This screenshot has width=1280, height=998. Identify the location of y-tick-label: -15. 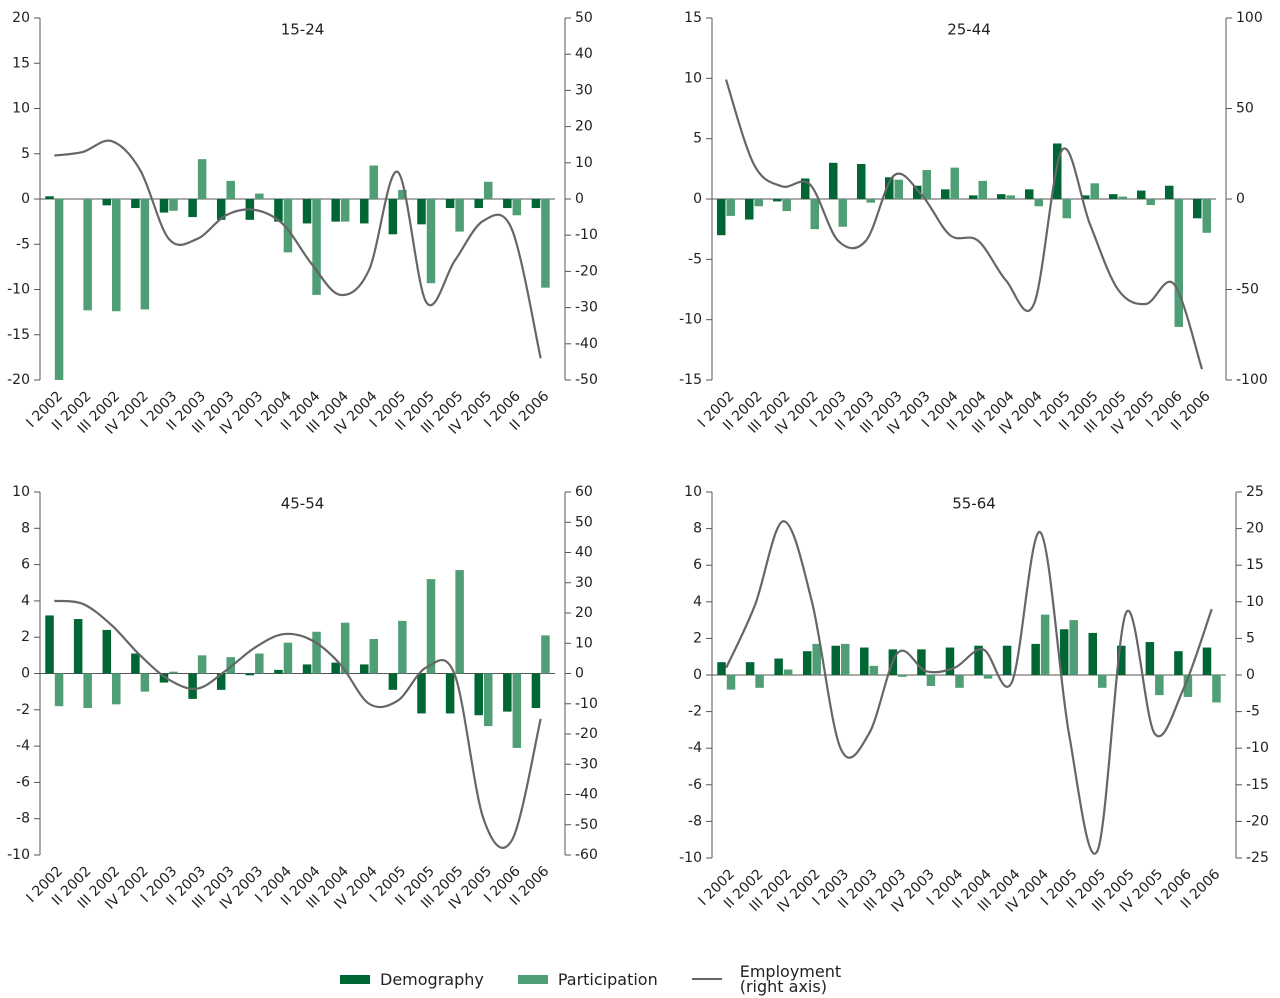
(690, 380).